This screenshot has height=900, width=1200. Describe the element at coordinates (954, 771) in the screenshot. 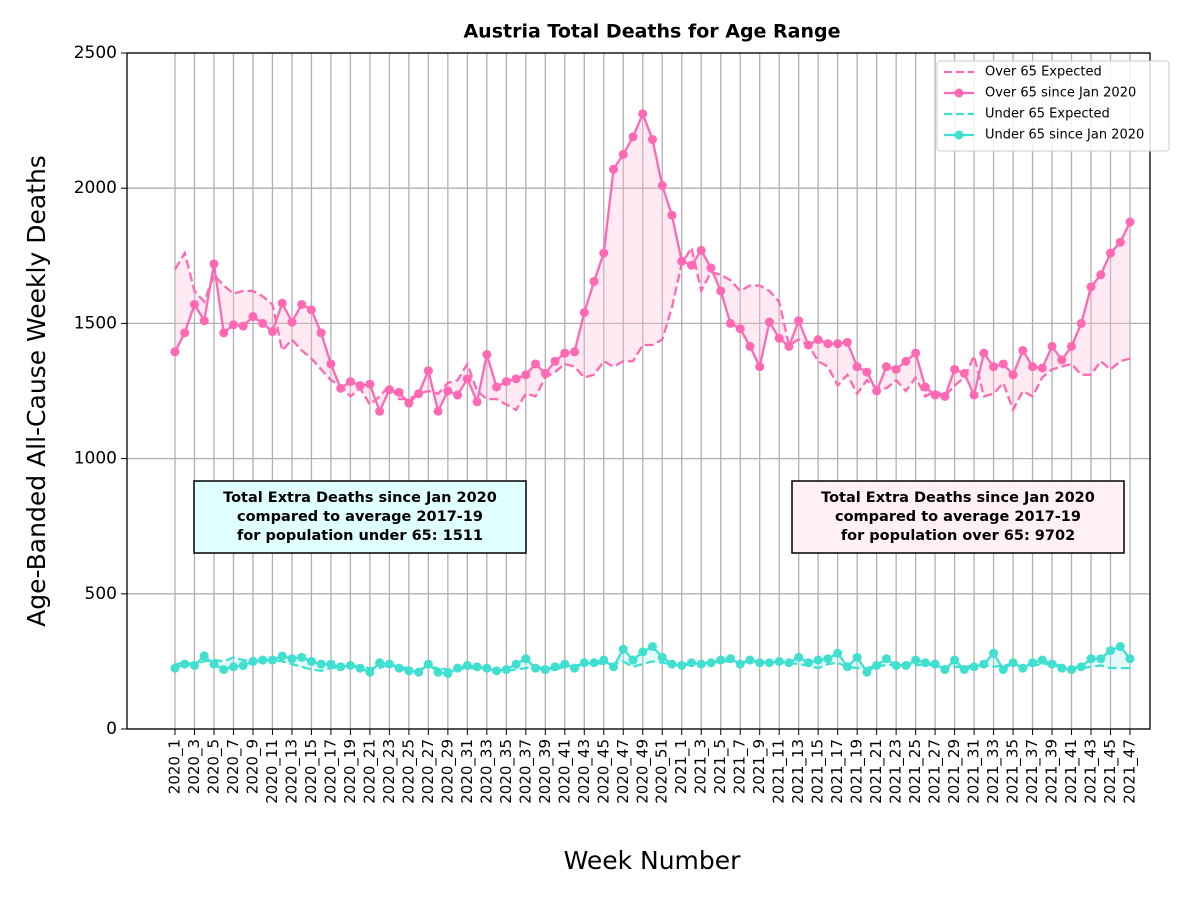

I see `x-tick-label: 2021_29` at that location.